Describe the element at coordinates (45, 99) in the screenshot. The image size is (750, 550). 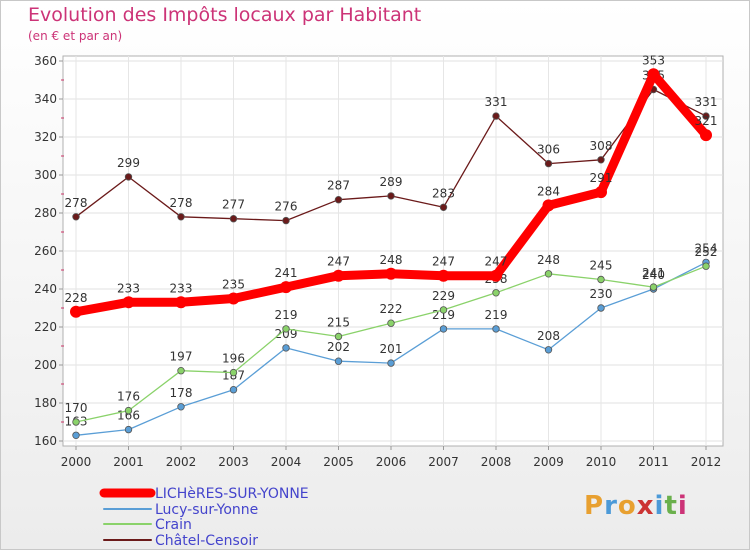
I see `y-tick-label: 340` at that location.